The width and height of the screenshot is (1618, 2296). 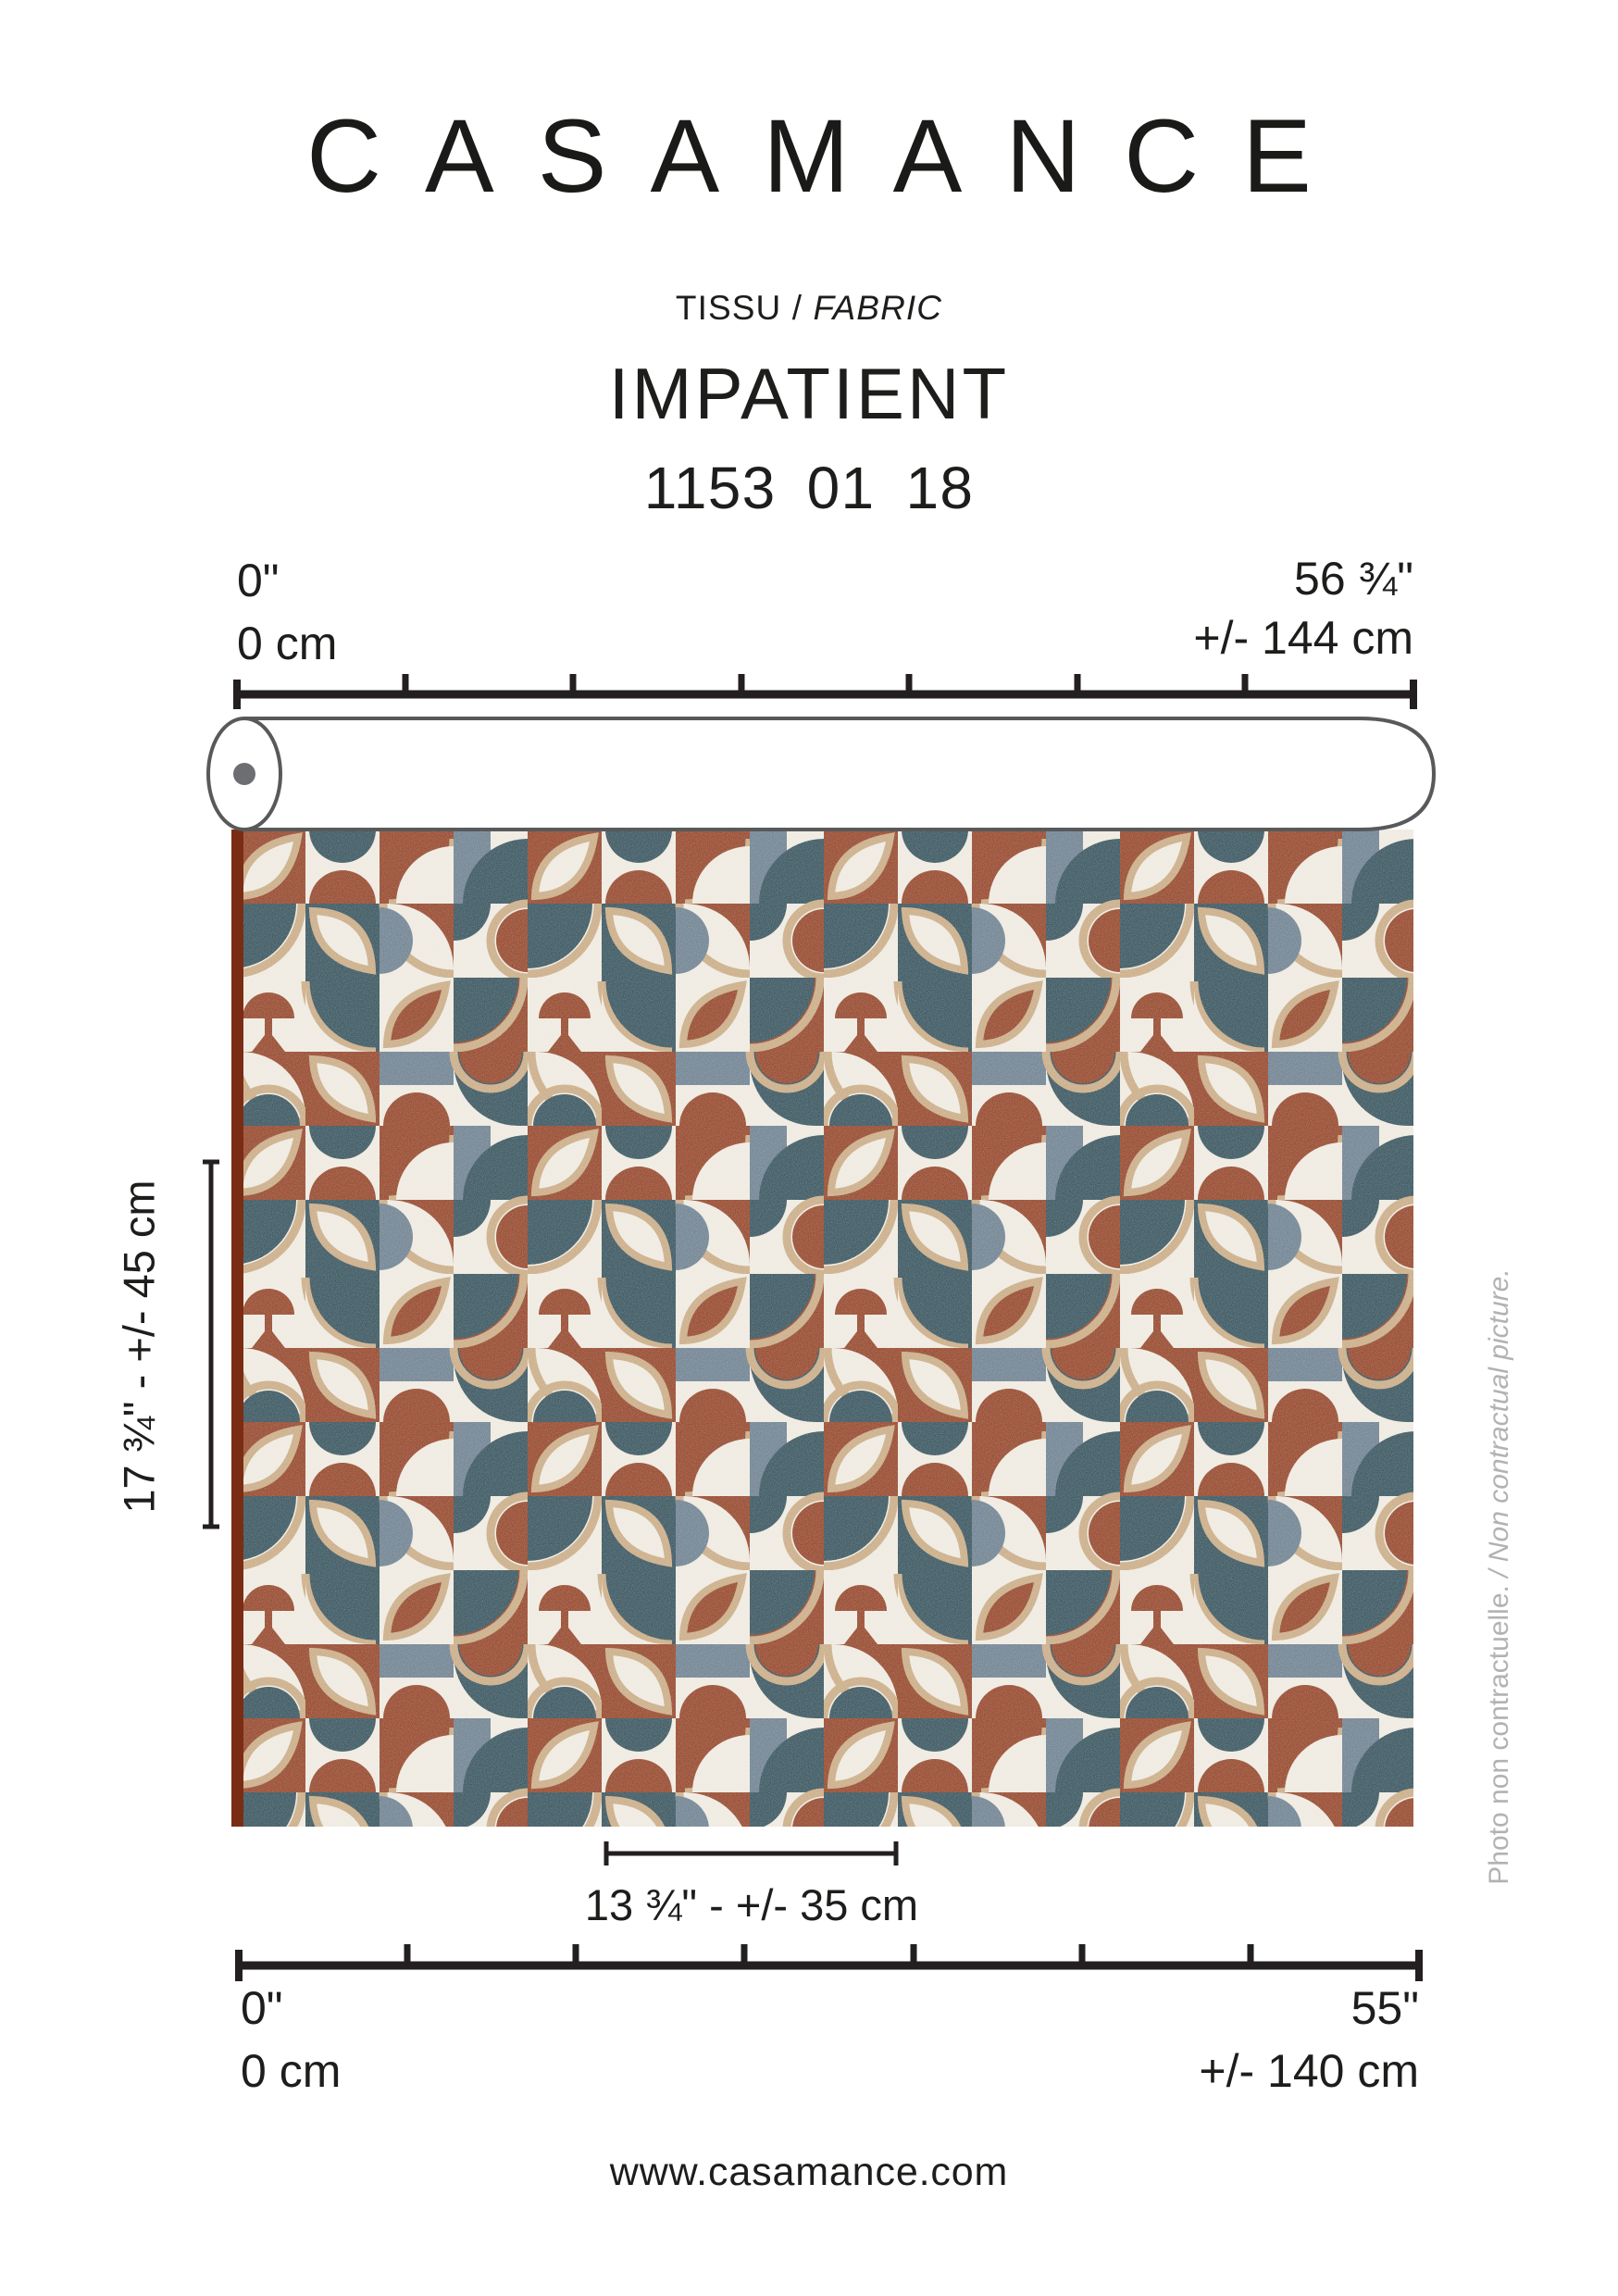 I want to click on top-ruler-start-cm: 0 cm, so click(x=287, y=643).